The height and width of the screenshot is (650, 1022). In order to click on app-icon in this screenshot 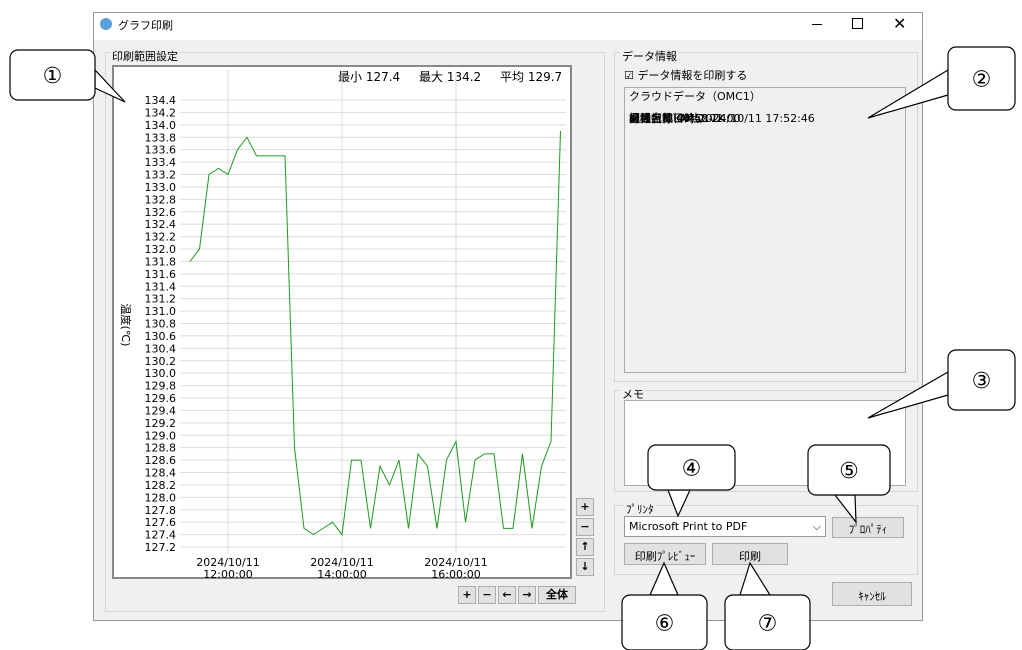, I will do `click(106, 24)`.